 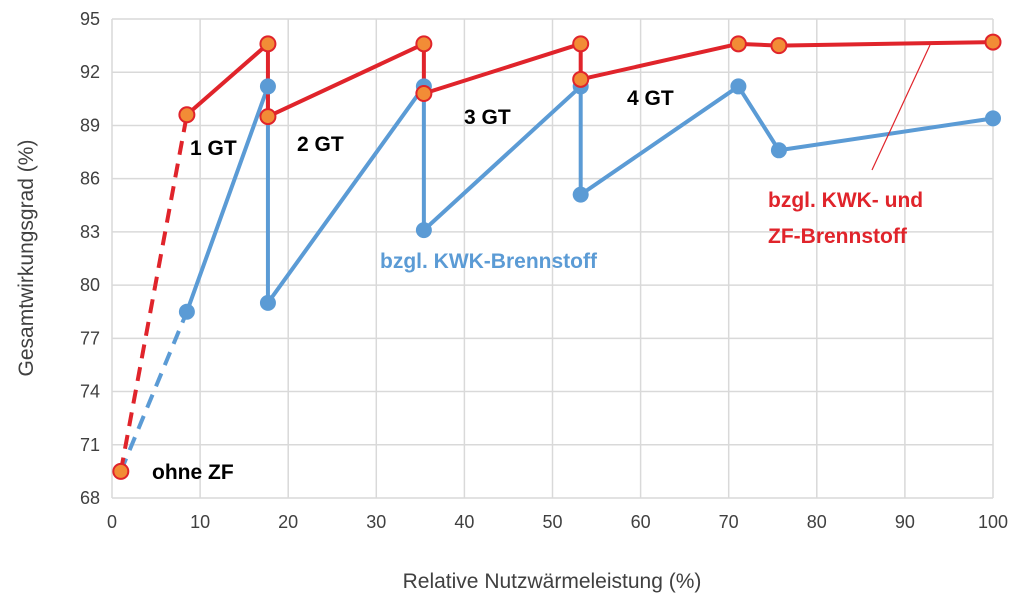 I want to click on series-line-red, so click(x=589, y=79).